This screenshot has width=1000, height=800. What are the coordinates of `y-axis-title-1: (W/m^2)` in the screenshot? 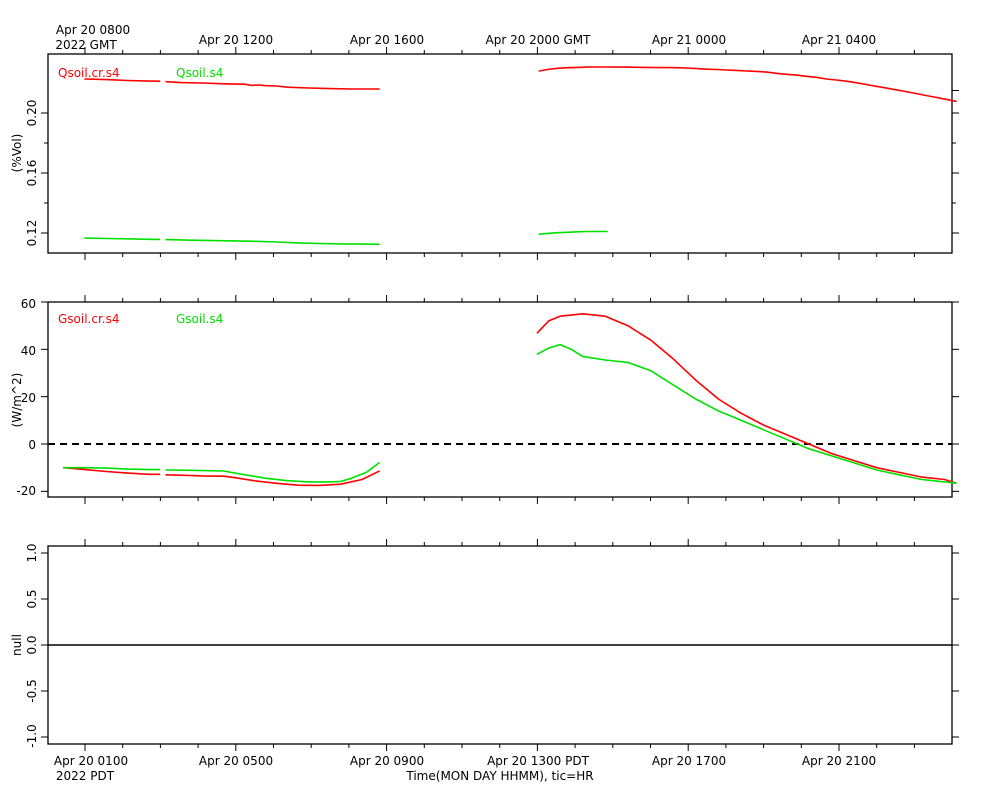 It's located at (17, 400).